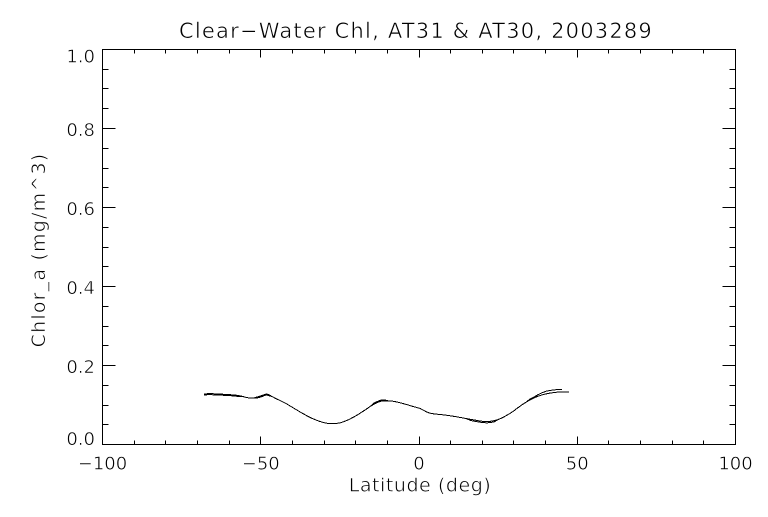 This screenshot has width=768, height=517. I want to click on x-tick-label: 0, so click(418, 464).